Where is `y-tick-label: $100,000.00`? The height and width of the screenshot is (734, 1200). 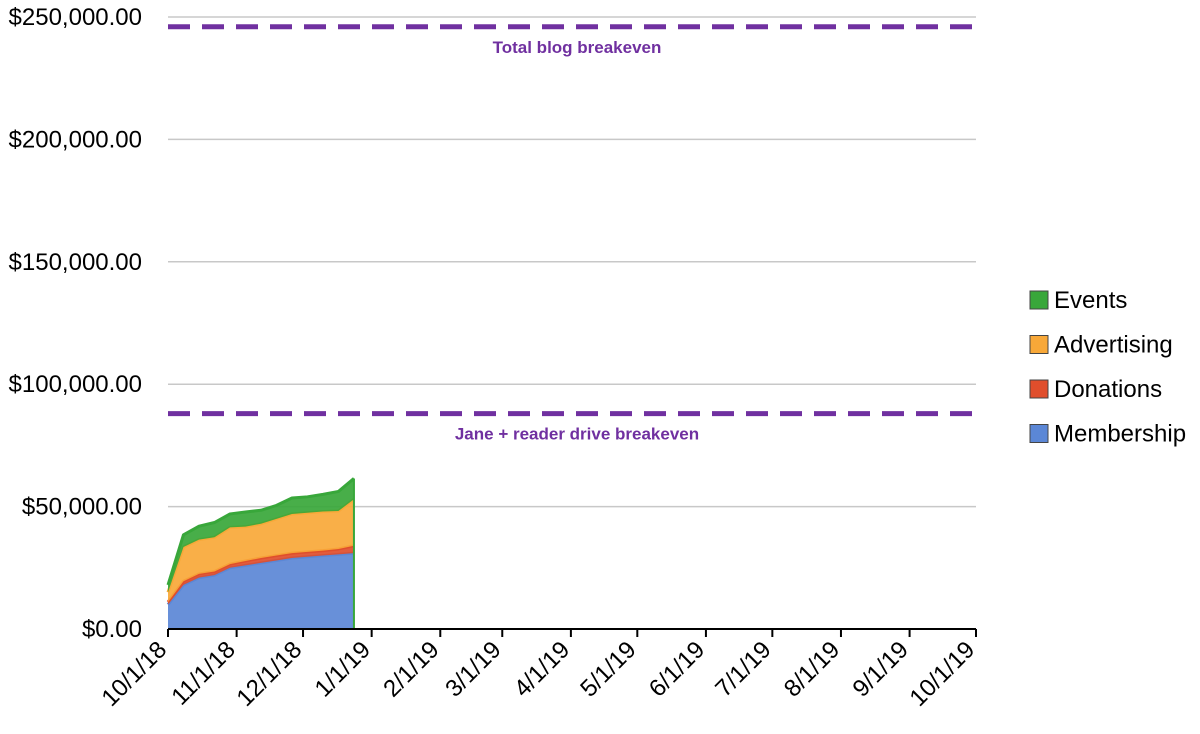
y-tick-label: $100,000.00 is located at coordinates (75, 384).